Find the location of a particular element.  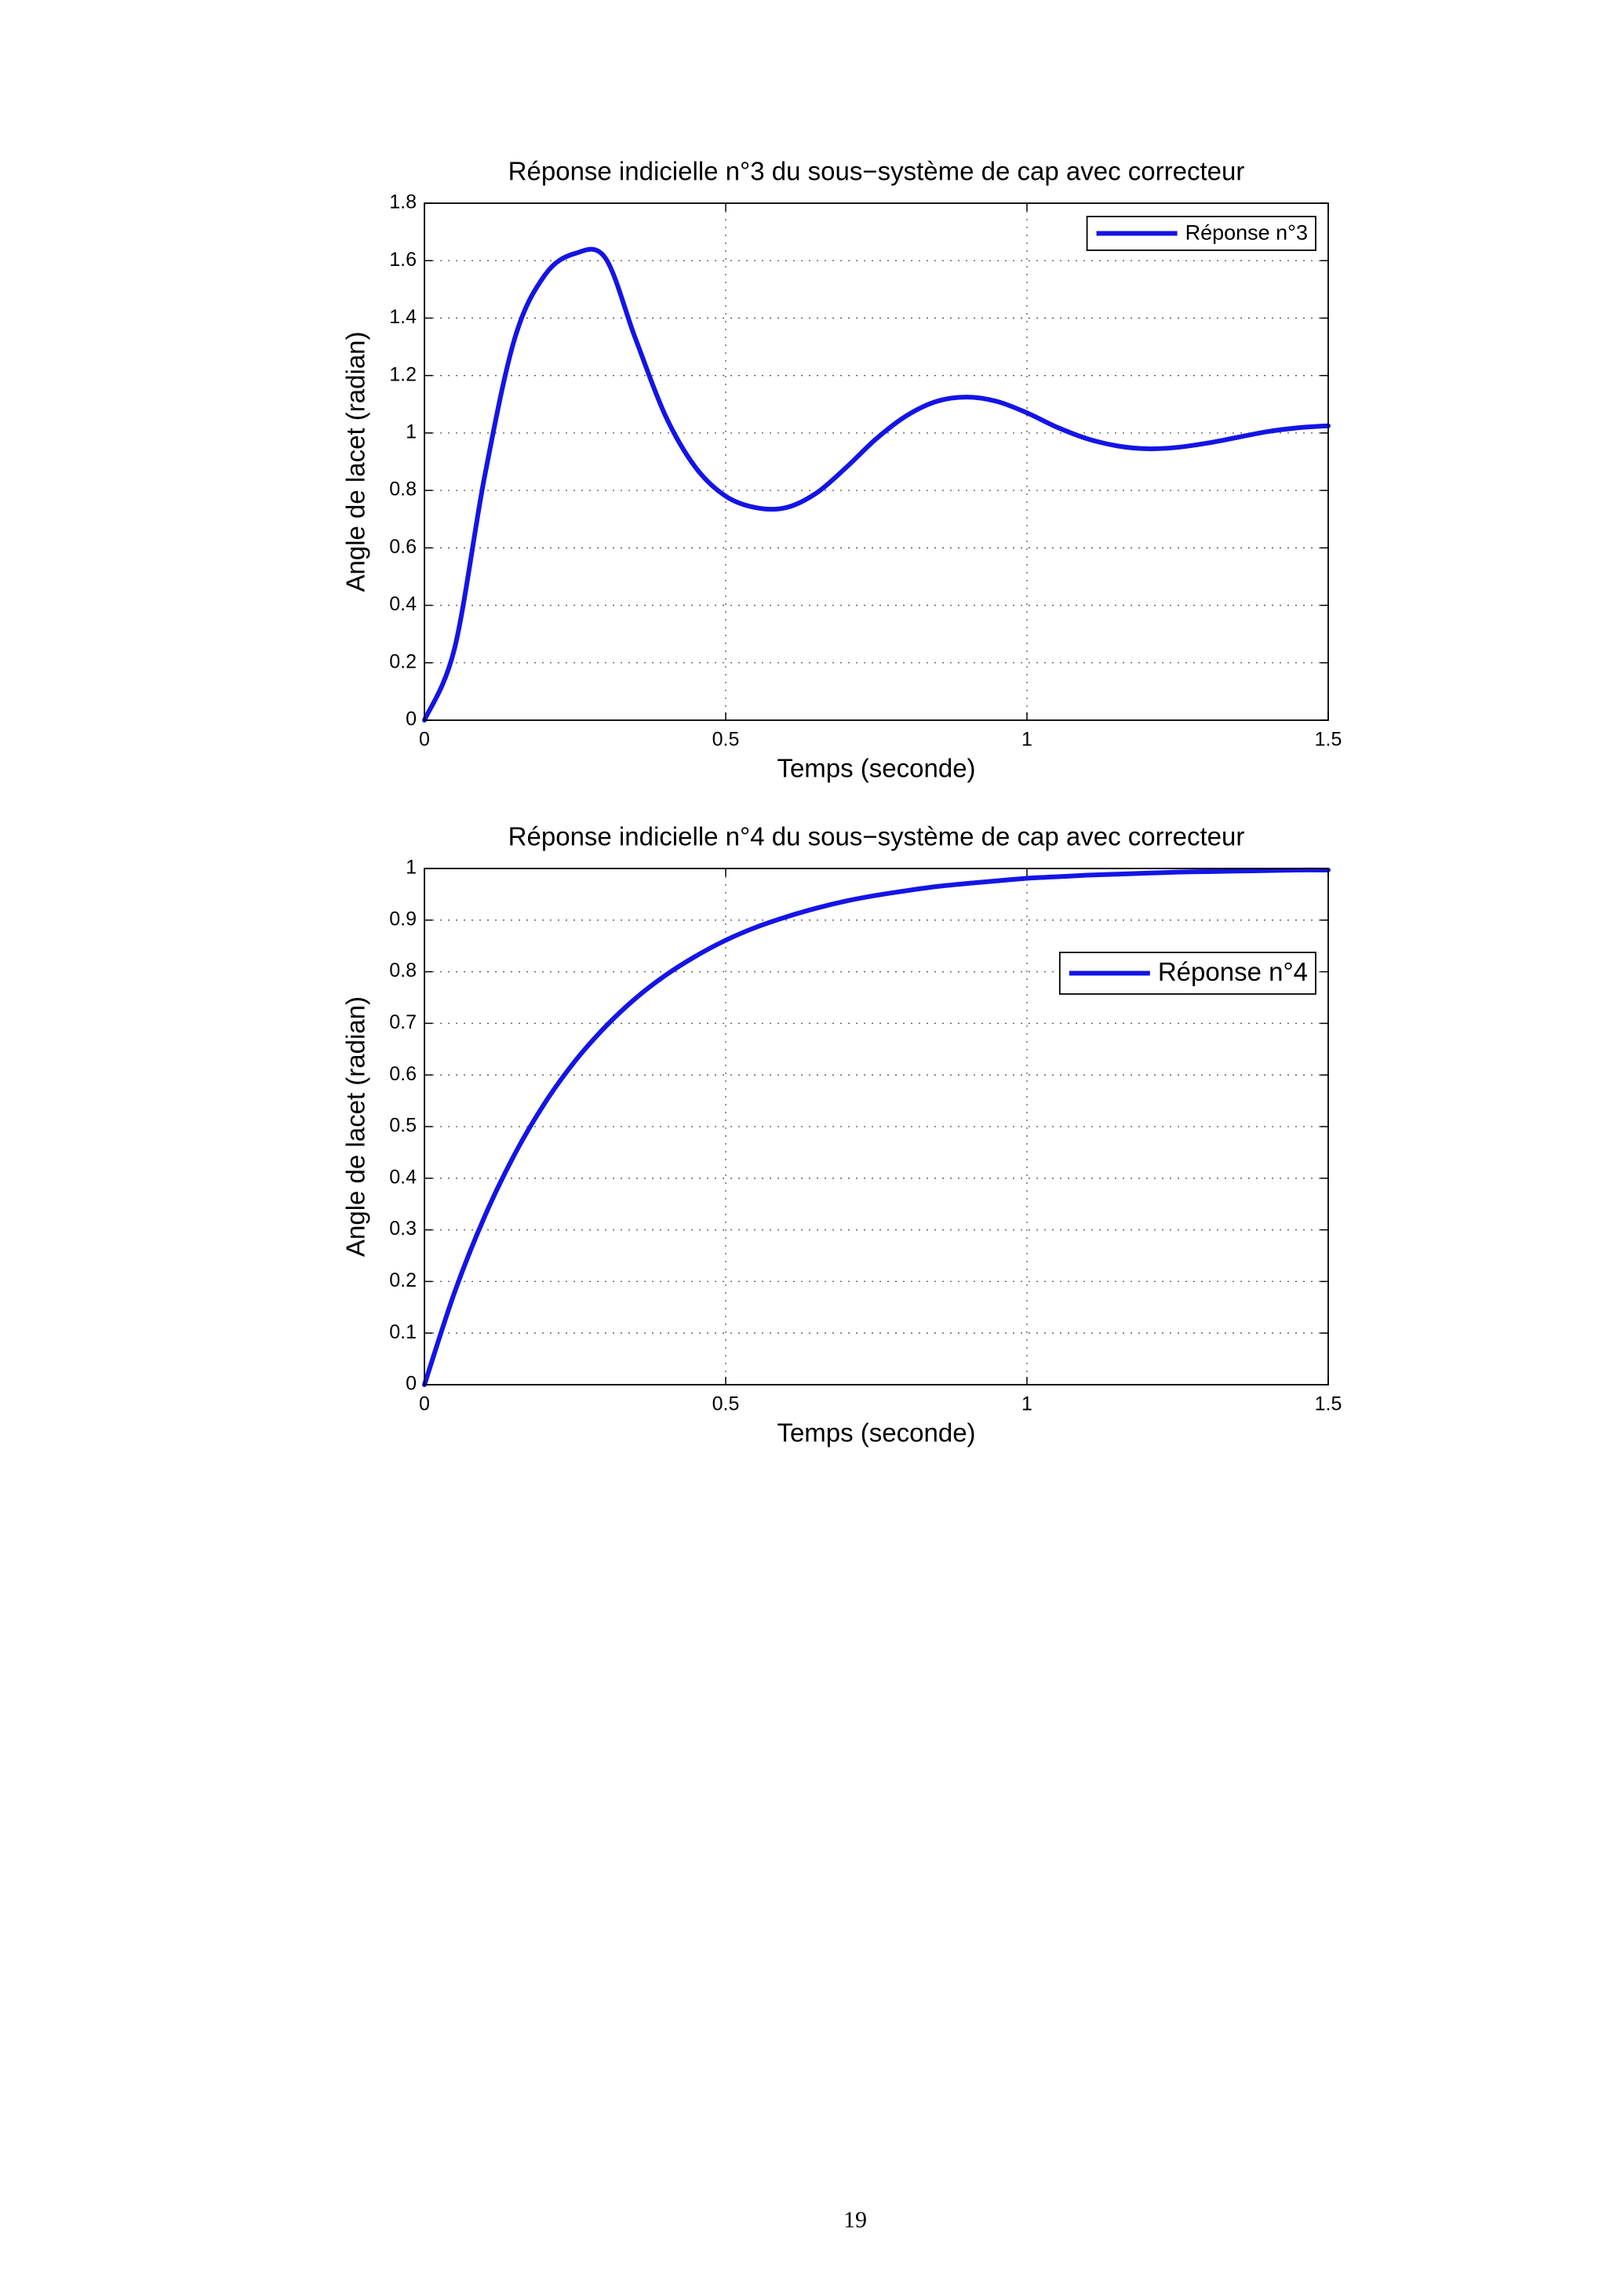

y-tick-label: 0.5 is located at coordinates (403, 1126).